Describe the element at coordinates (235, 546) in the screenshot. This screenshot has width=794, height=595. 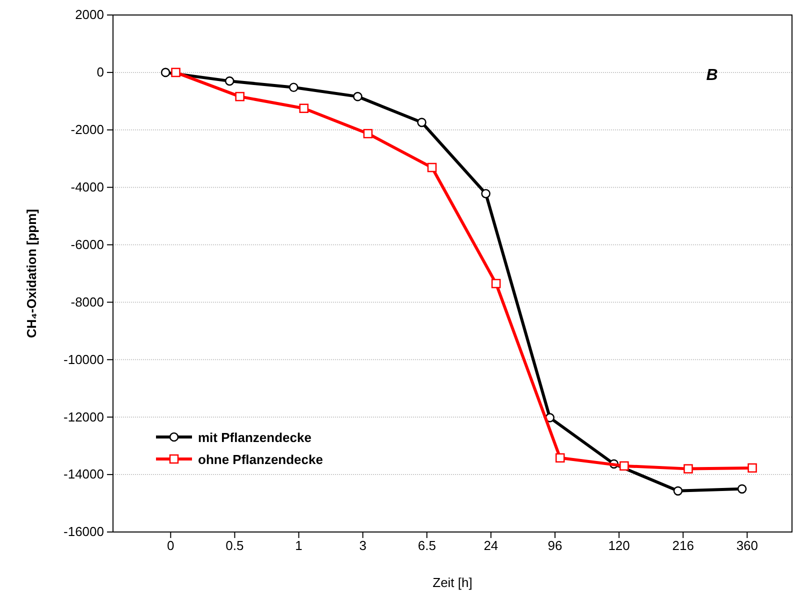
I see `x-tick-label: 0.5` at that location.